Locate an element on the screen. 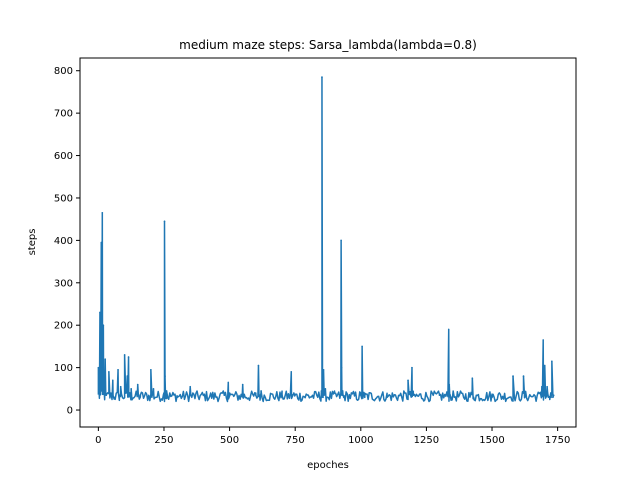  x-tick-label: 1000 is located at coordinates (360, 440).